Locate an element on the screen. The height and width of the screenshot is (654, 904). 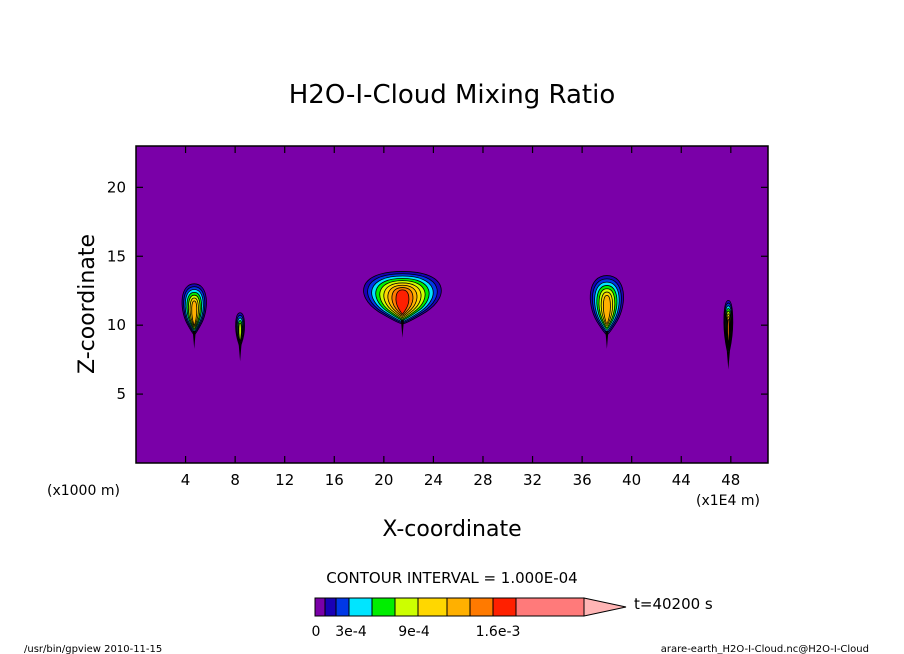
cloud-stems is located at coordinates (461, 344).